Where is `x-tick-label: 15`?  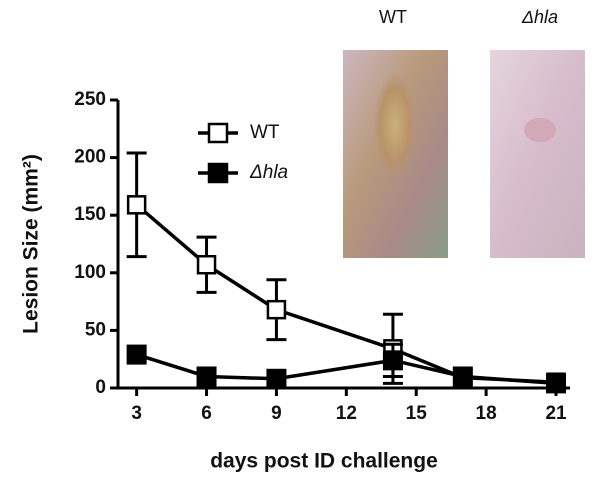 x-tick-label: 15 is located at coordinates (417, 413).